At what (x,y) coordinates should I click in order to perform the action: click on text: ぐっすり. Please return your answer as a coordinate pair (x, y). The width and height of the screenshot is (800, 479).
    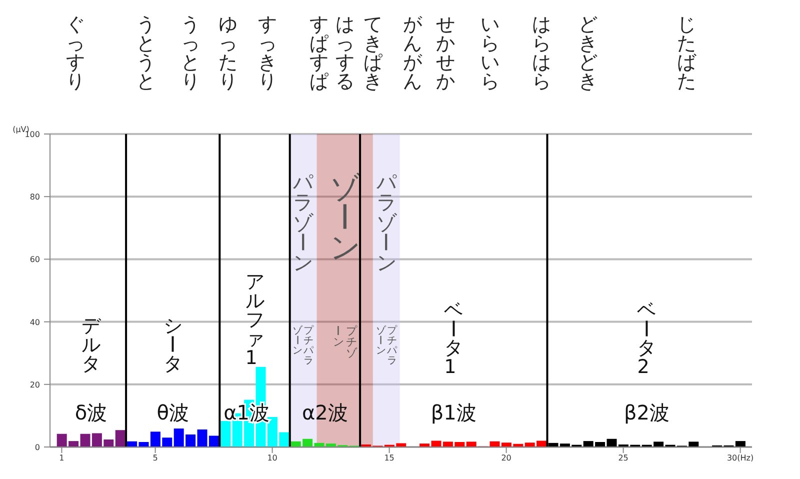
    Looking at the image, I should click on (76, 52).